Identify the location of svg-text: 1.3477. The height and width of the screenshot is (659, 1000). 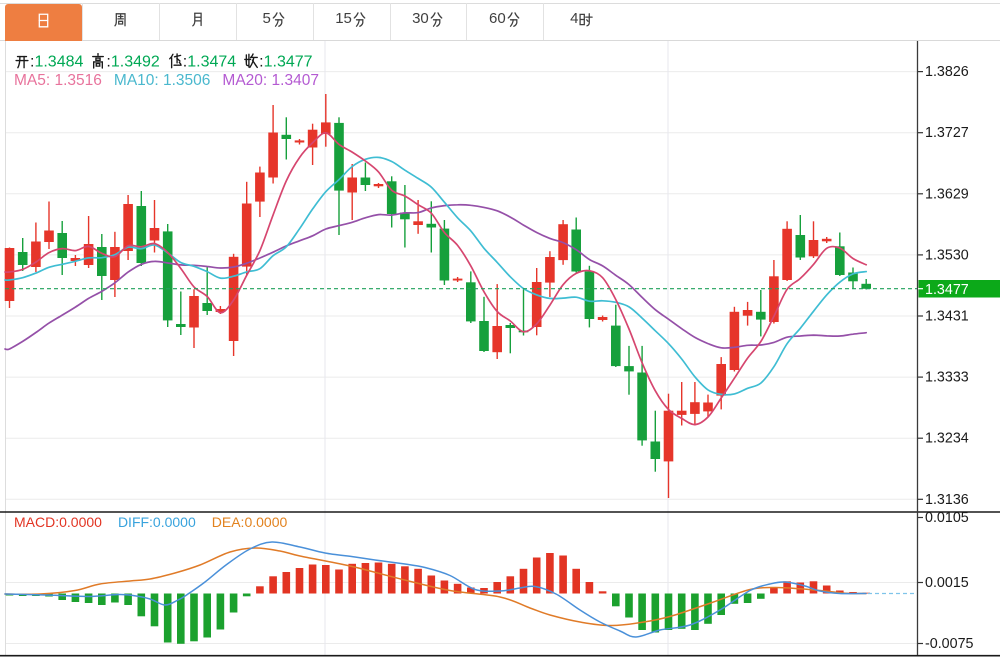
(947, 290).